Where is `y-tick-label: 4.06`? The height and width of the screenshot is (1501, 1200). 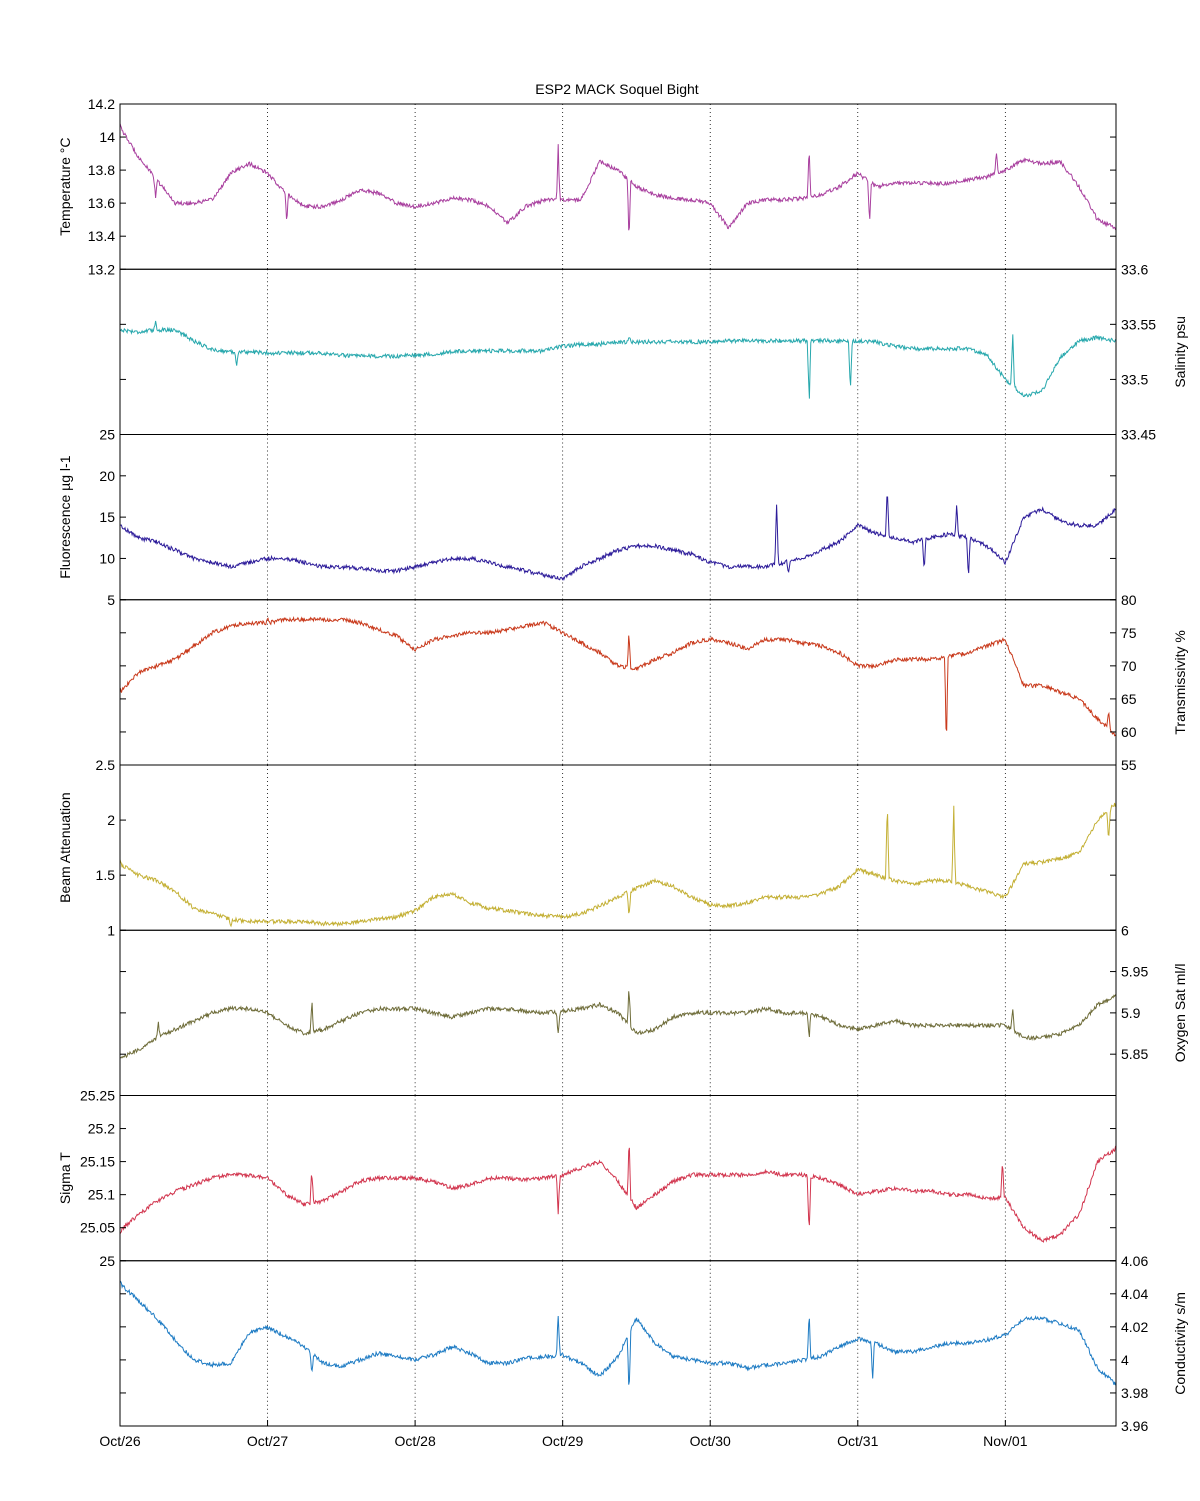 y-tick-label: 4.06 is located at coordinates (1134, 1261).